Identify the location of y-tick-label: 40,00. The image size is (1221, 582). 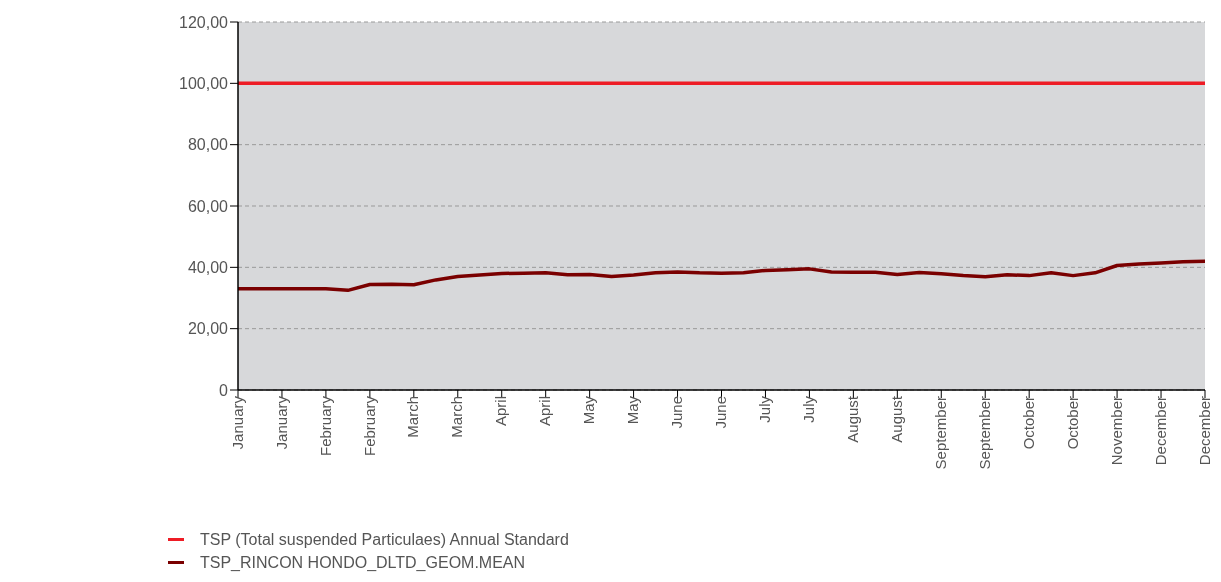
(208, 268).